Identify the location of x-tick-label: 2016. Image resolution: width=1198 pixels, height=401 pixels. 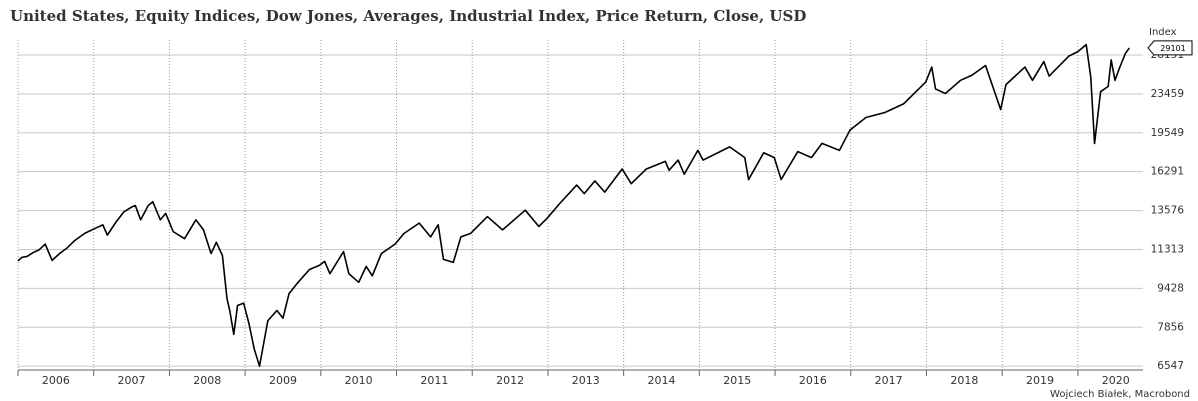
(813, 380).